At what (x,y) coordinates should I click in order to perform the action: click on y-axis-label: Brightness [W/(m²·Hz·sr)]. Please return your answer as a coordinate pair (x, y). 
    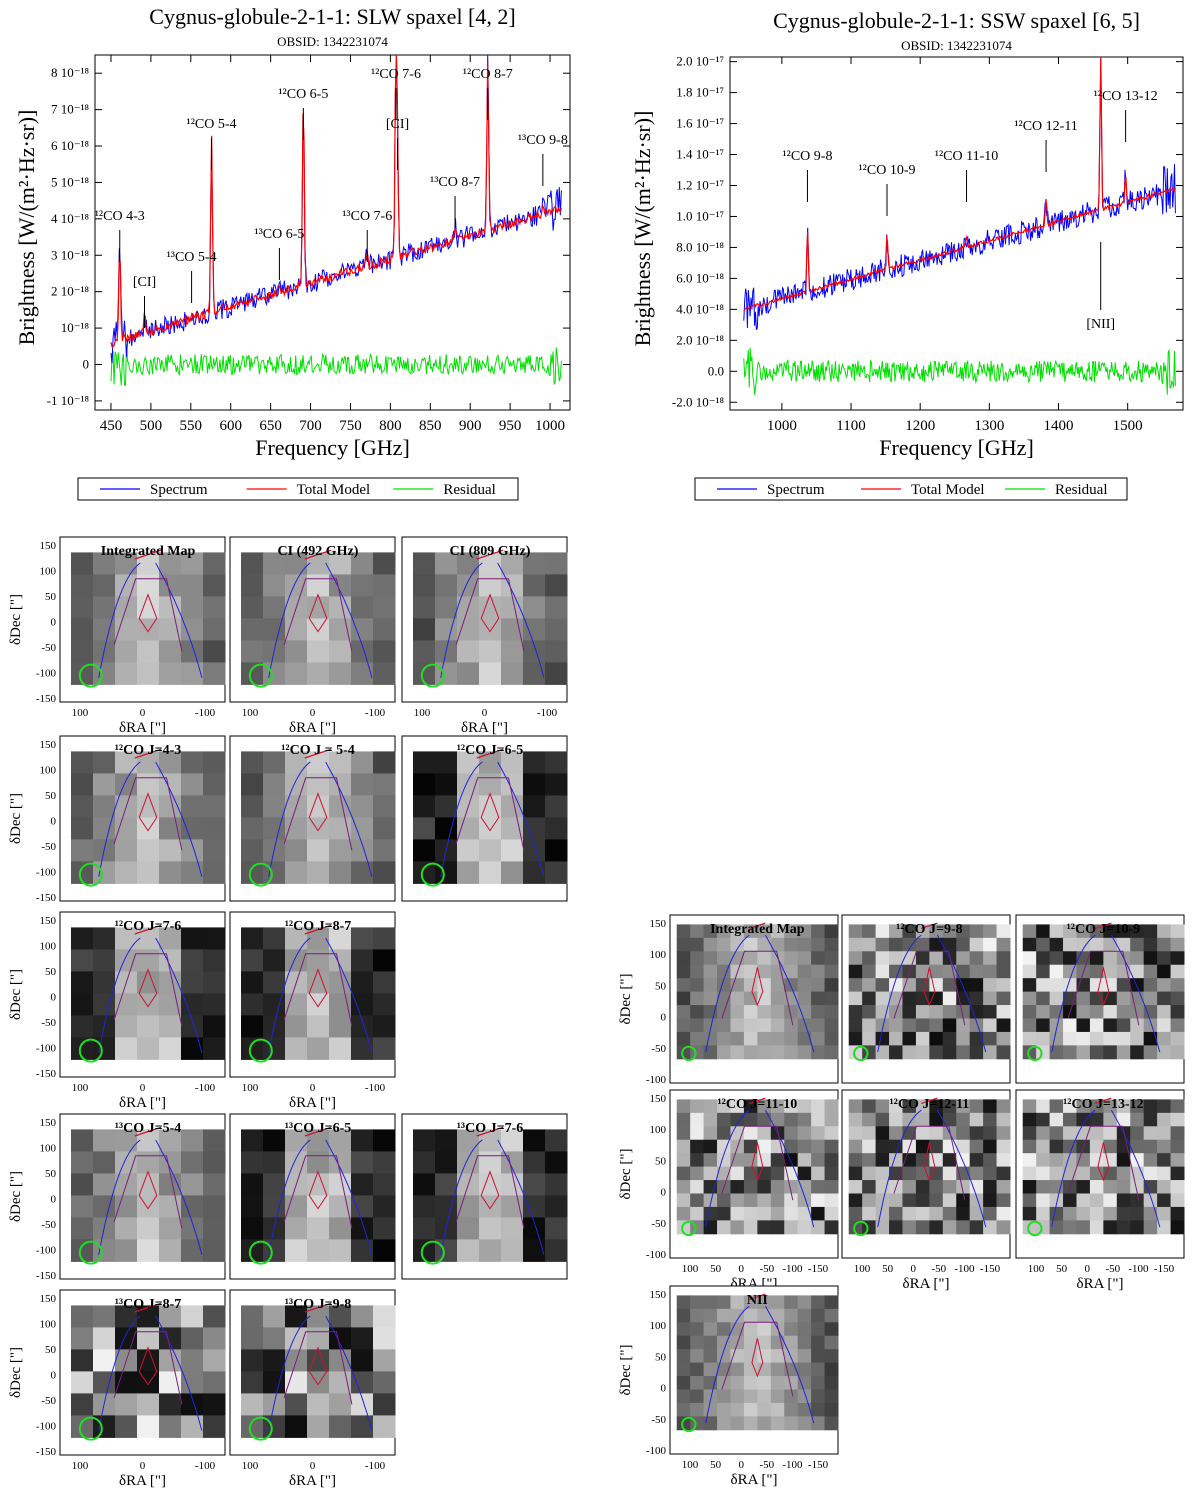
    Looking at the image, I should click on (26, 228).